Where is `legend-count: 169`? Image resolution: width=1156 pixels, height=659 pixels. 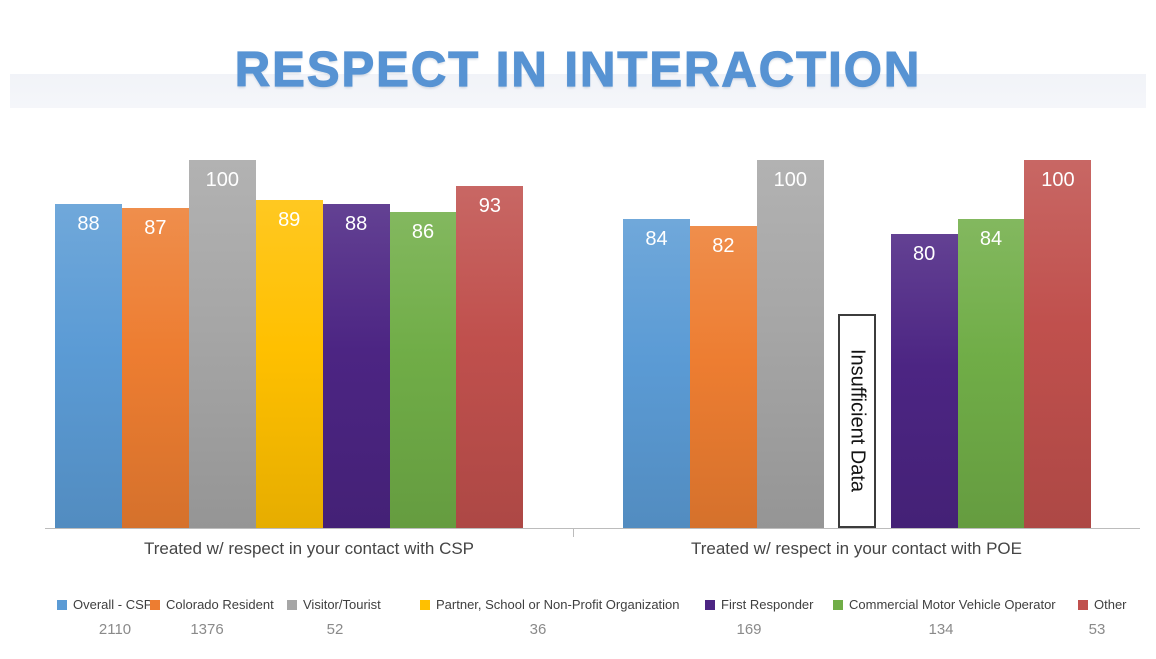 legend-count: 169 is located at coordinates (749, 629).